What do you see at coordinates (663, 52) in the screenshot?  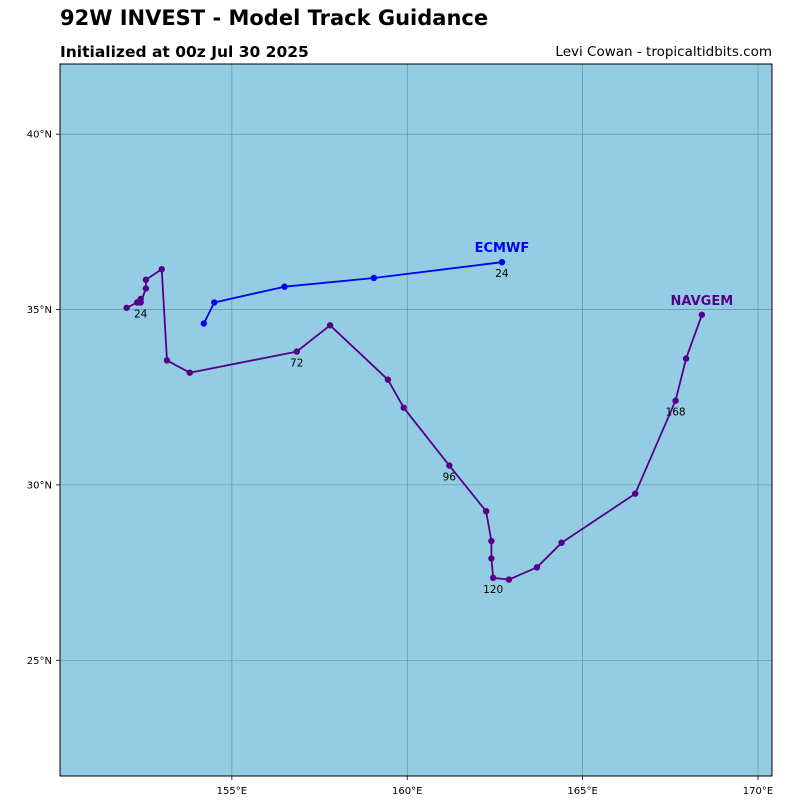 I see `credit-text: Levi Cowan - tropicaltidbits.com` at bounding box center [663, 52].